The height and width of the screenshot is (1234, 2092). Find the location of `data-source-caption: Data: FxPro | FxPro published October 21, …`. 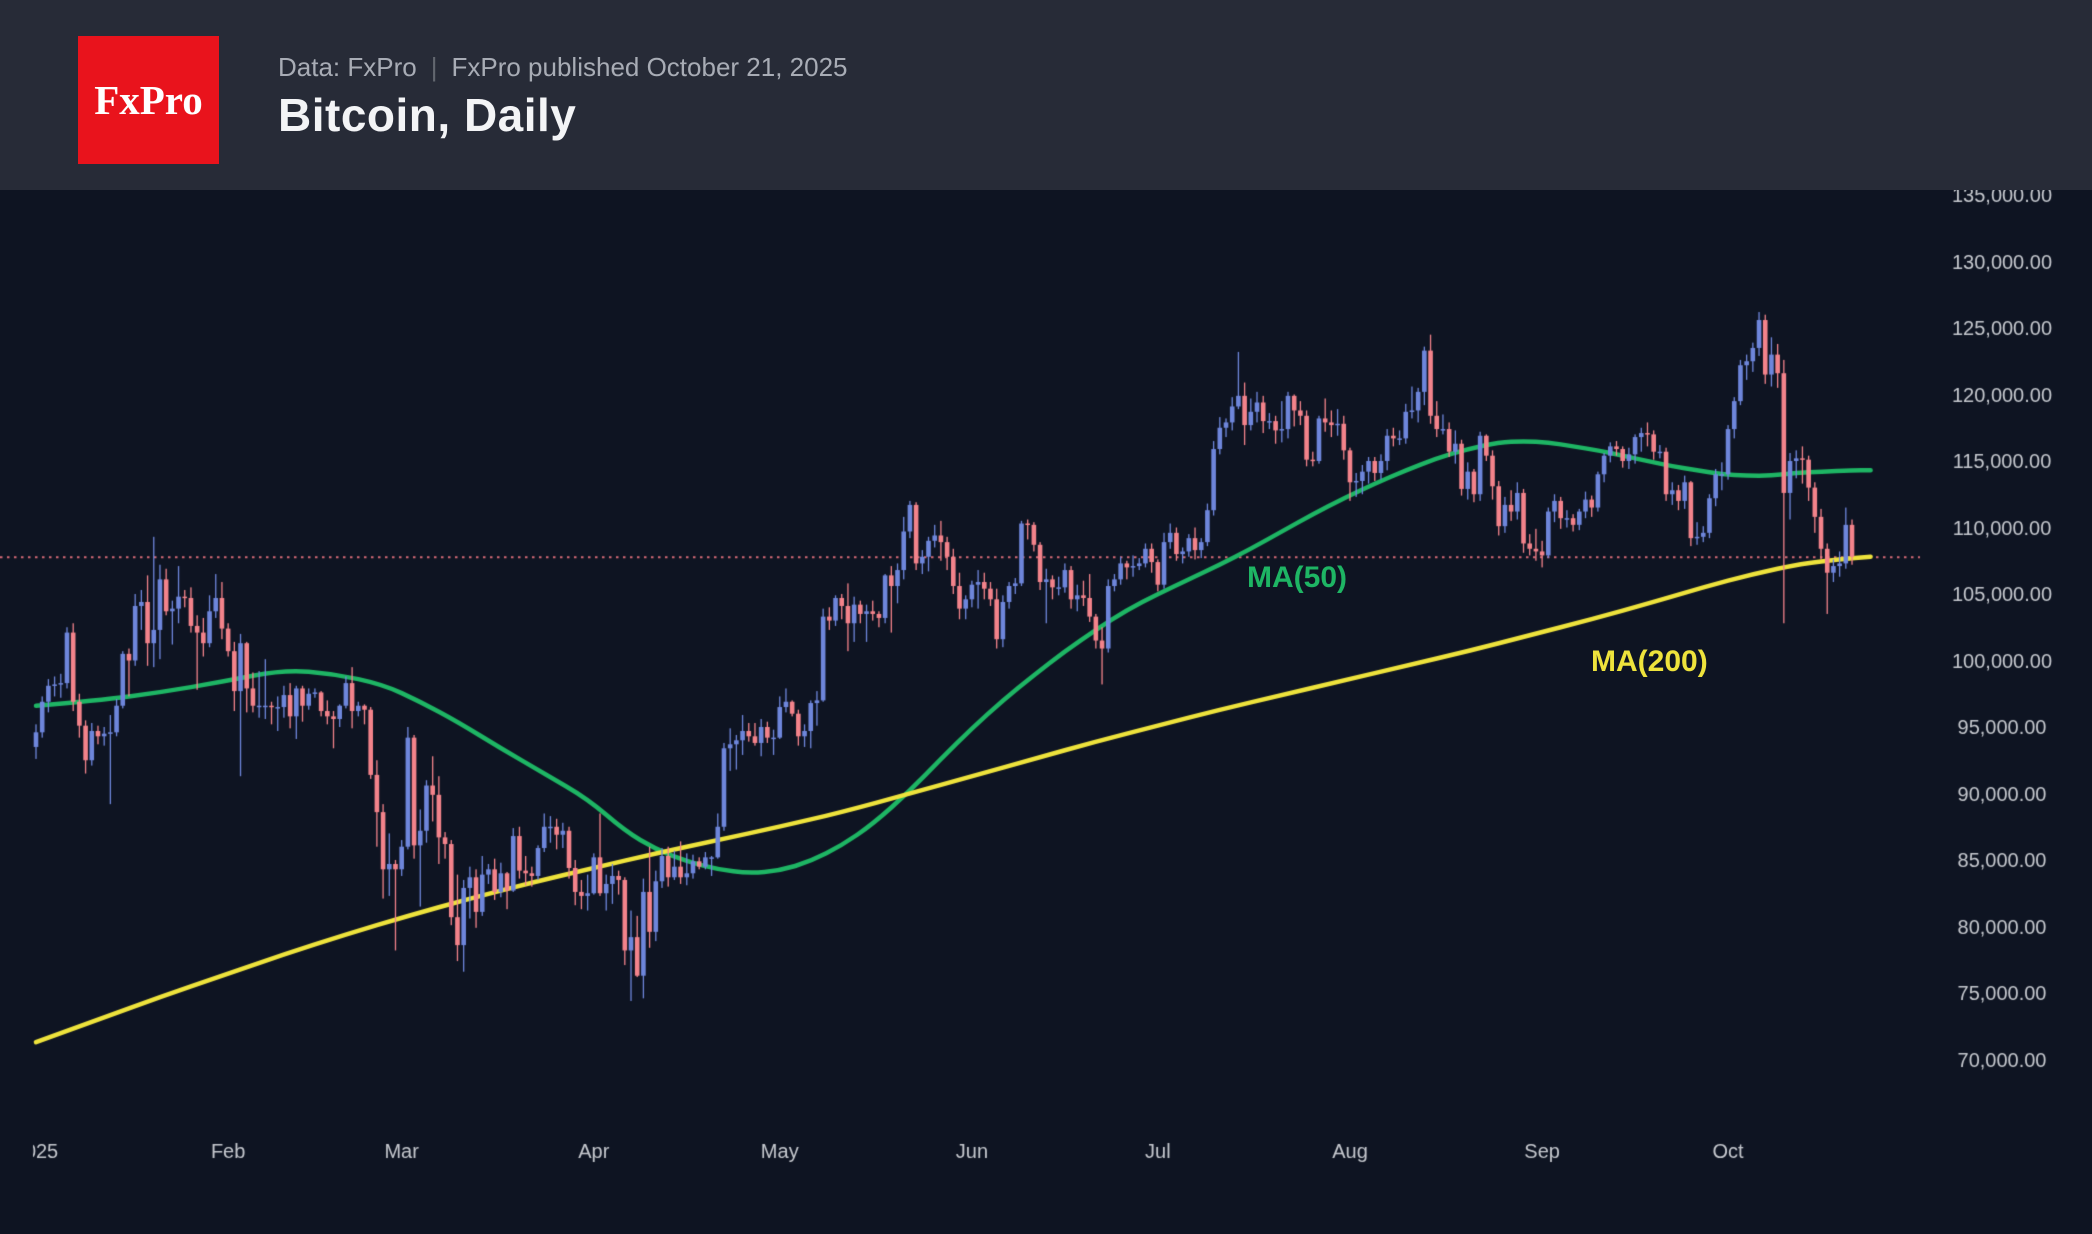

data-source-caption: Data: FxPro | FxPro published October 21, … is located at coordinates (563, 67).